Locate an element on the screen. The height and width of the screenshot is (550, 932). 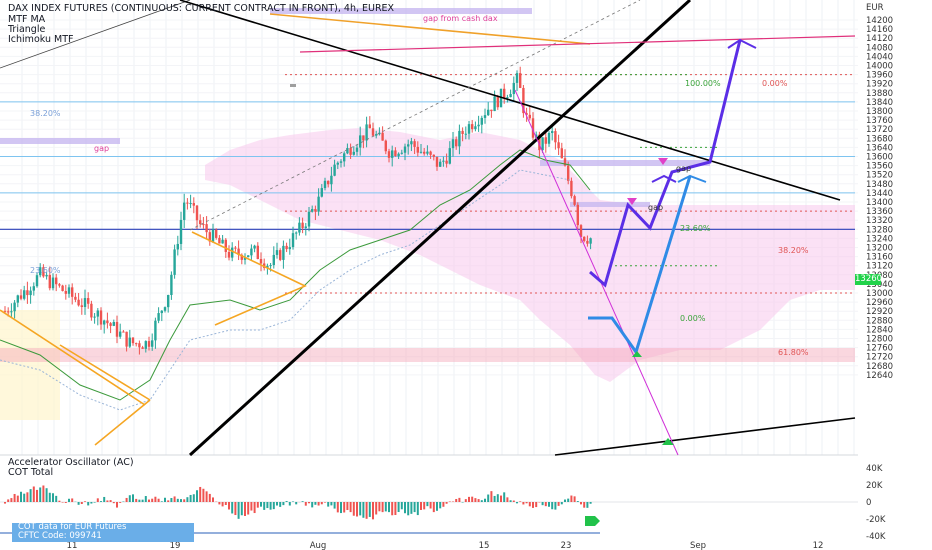
price-tick-label: 12800 is located at coordinates (879, 340).